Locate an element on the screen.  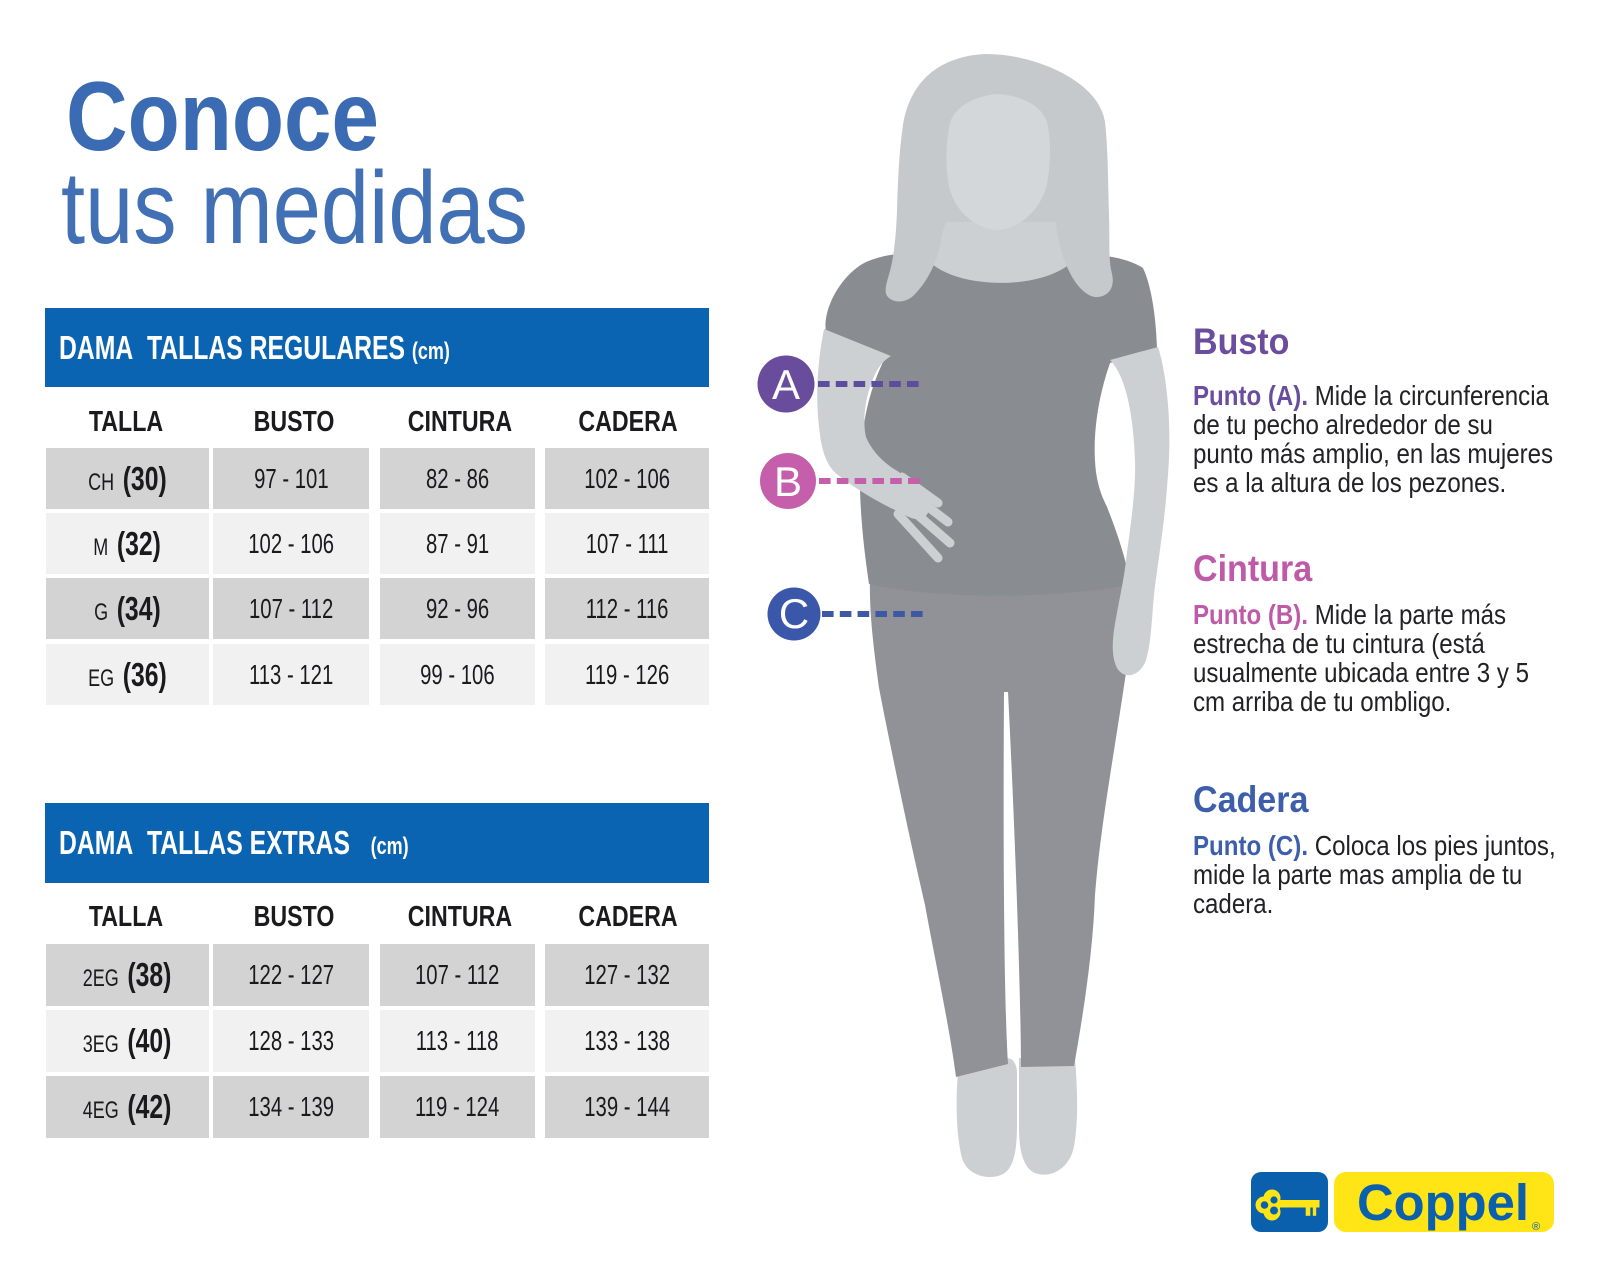
svg-text: Conoce is located at coordinates (222, 116).